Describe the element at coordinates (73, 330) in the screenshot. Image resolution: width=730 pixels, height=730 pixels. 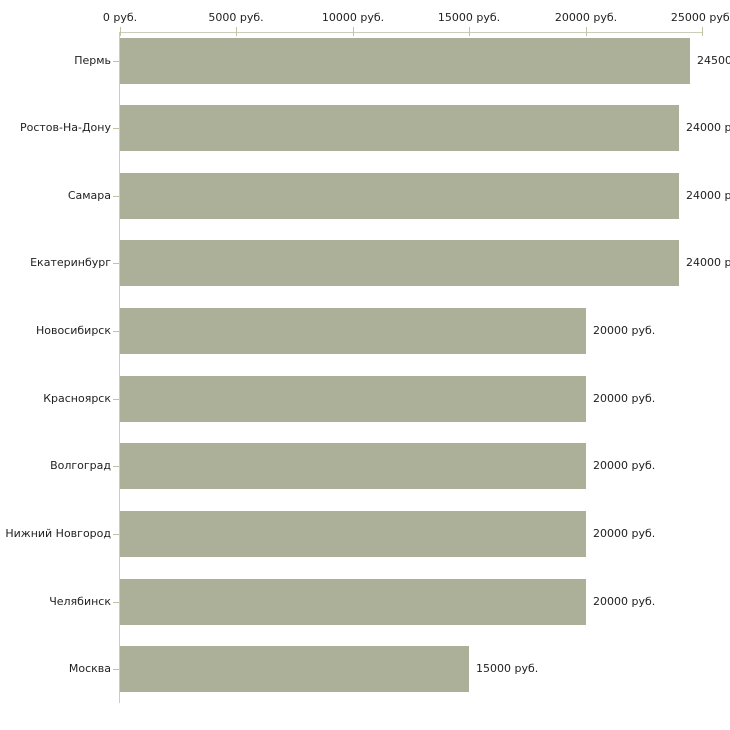
I see `category-label: Новосибирск` at that location.